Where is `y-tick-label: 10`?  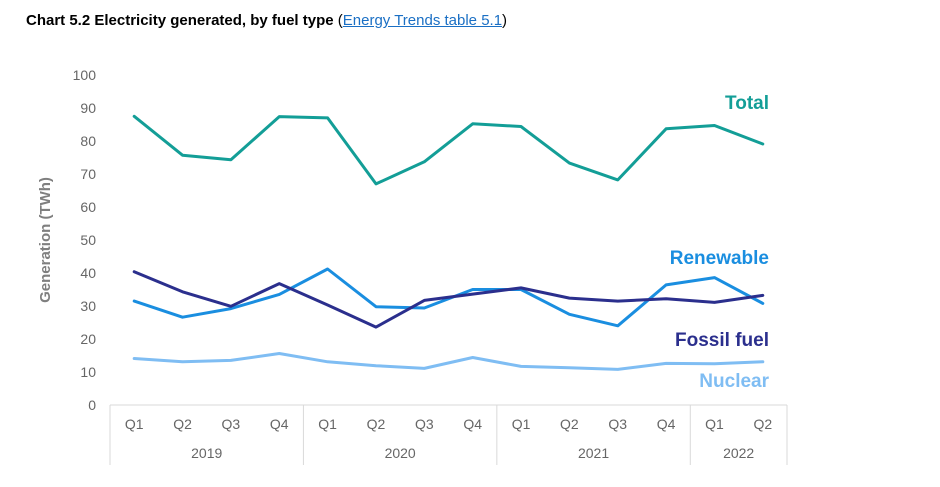
y-tick-label: 10 is located at coordinates (88, 372).